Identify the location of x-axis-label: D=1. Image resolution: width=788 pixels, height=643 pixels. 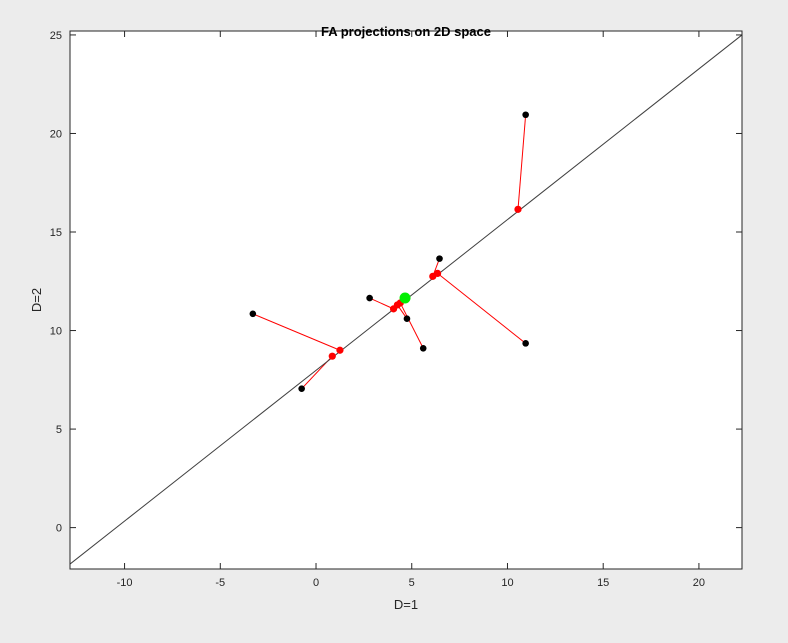
(406, 604).